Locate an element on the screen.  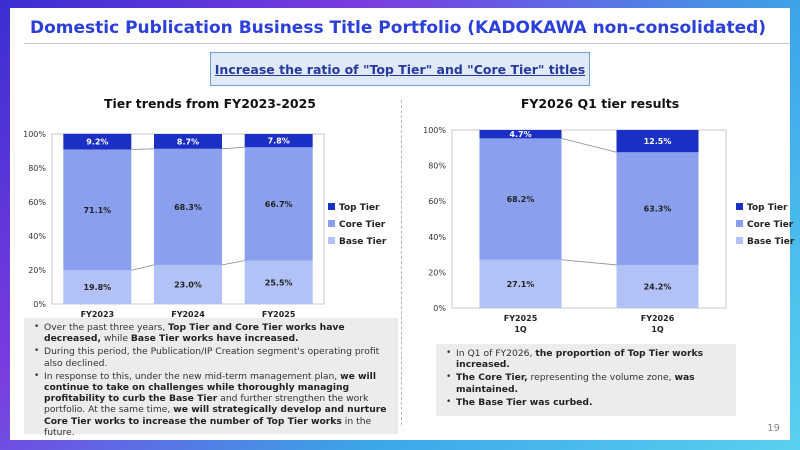
x-tick-label: FY2023 is located at coordinates (98, 314).